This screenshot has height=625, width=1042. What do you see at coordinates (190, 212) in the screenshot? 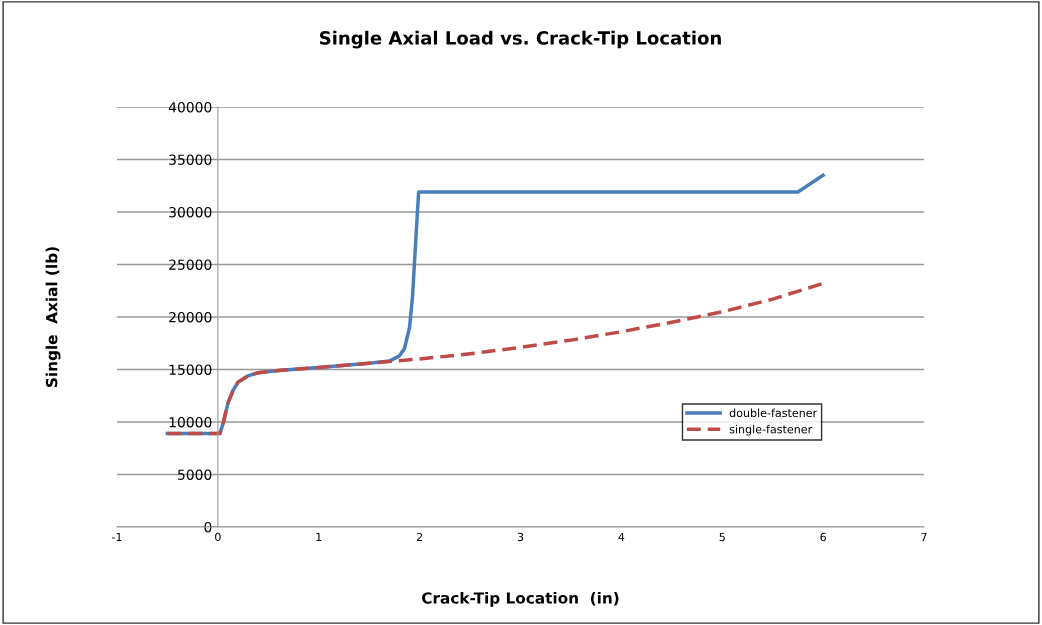
I see `y-tick-label: 30000` at bounding box center [190, 212].